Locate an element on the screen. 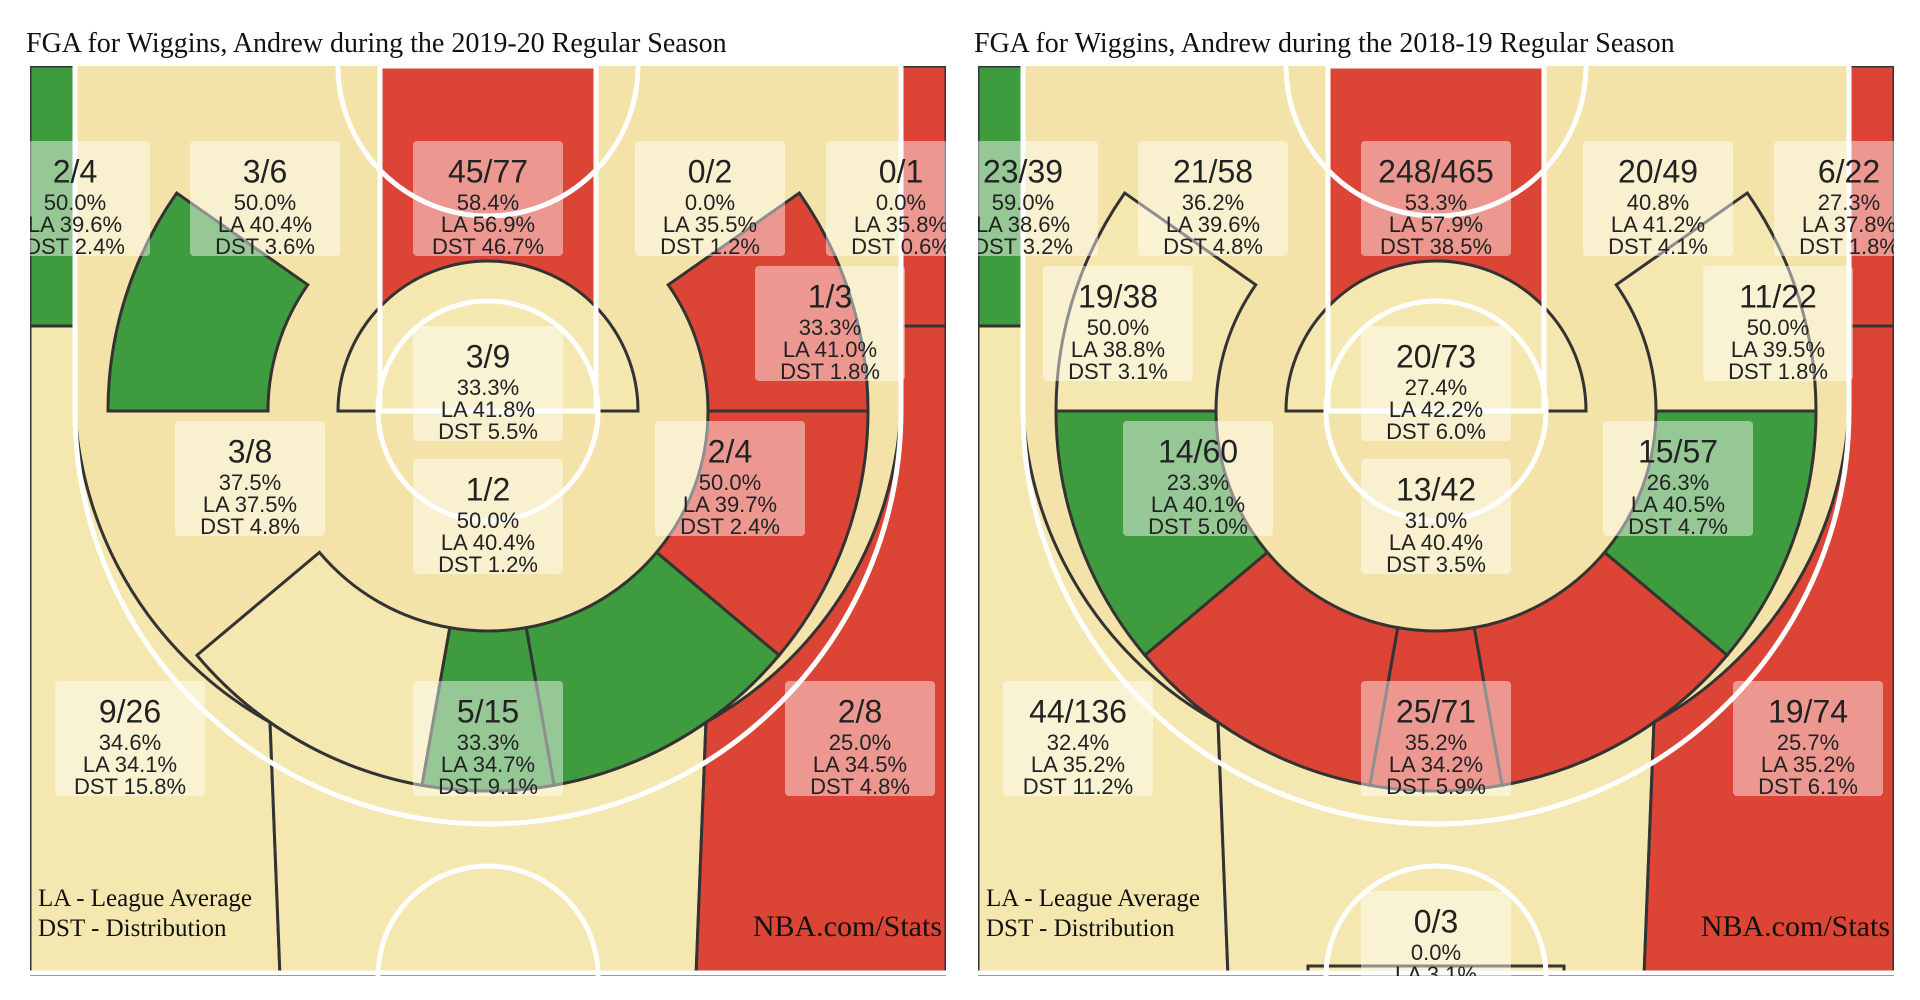 This screenshot has width=1920, height=1000. zone-league-average: LA 34.5% is located at coordinates (860, 764).